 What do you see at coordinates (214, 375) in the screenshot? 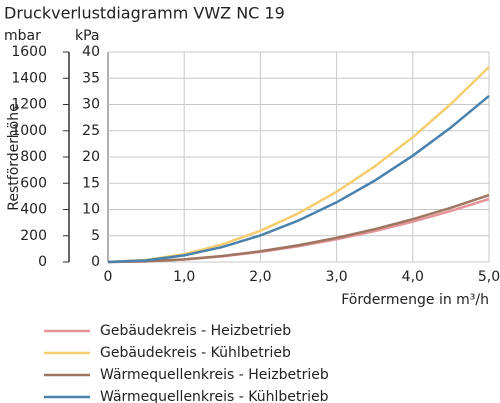
I see `legend-label: Wärmequellenkreis - Heizbetrieb` at bounding box center [214, 375].